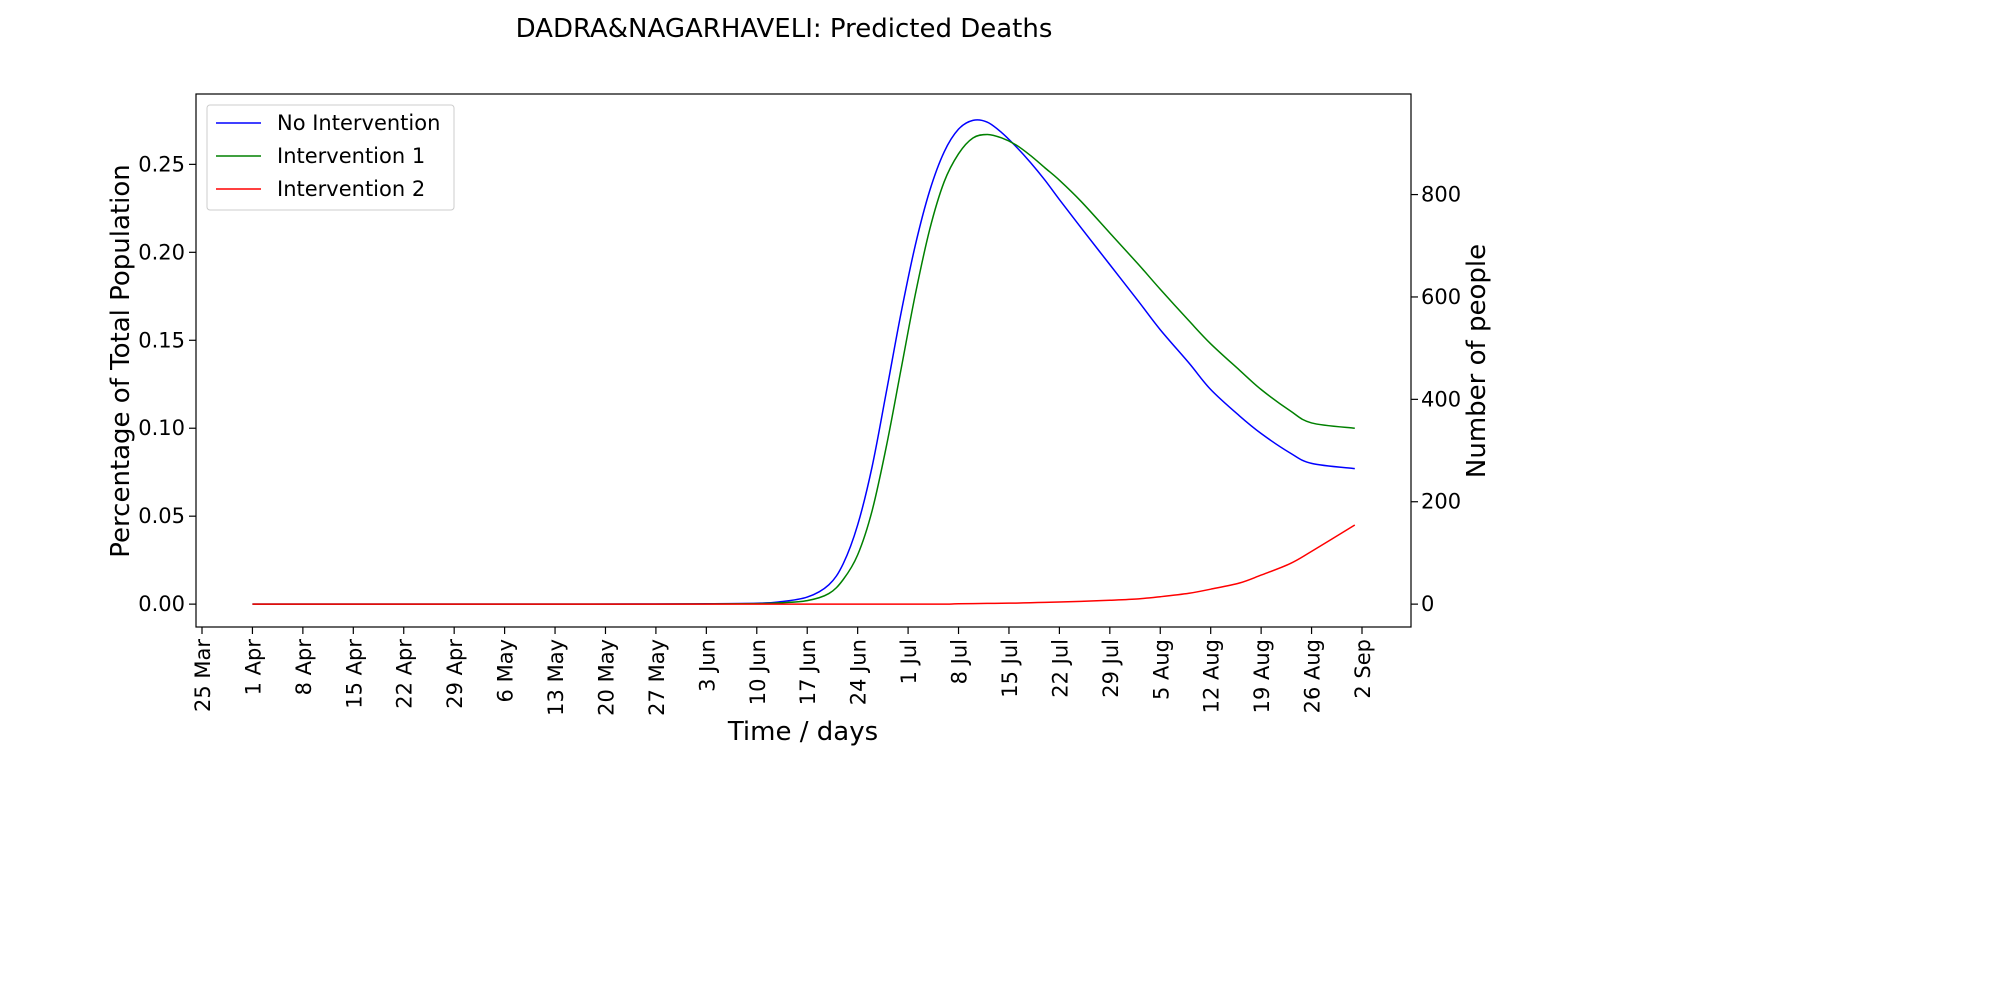 The image size is (2000, 1000). What do you see at coordinates (1060, 668) in the screenshot?
I see `x-tick-label: 22 Jul` at bounding box center [1060, 668].